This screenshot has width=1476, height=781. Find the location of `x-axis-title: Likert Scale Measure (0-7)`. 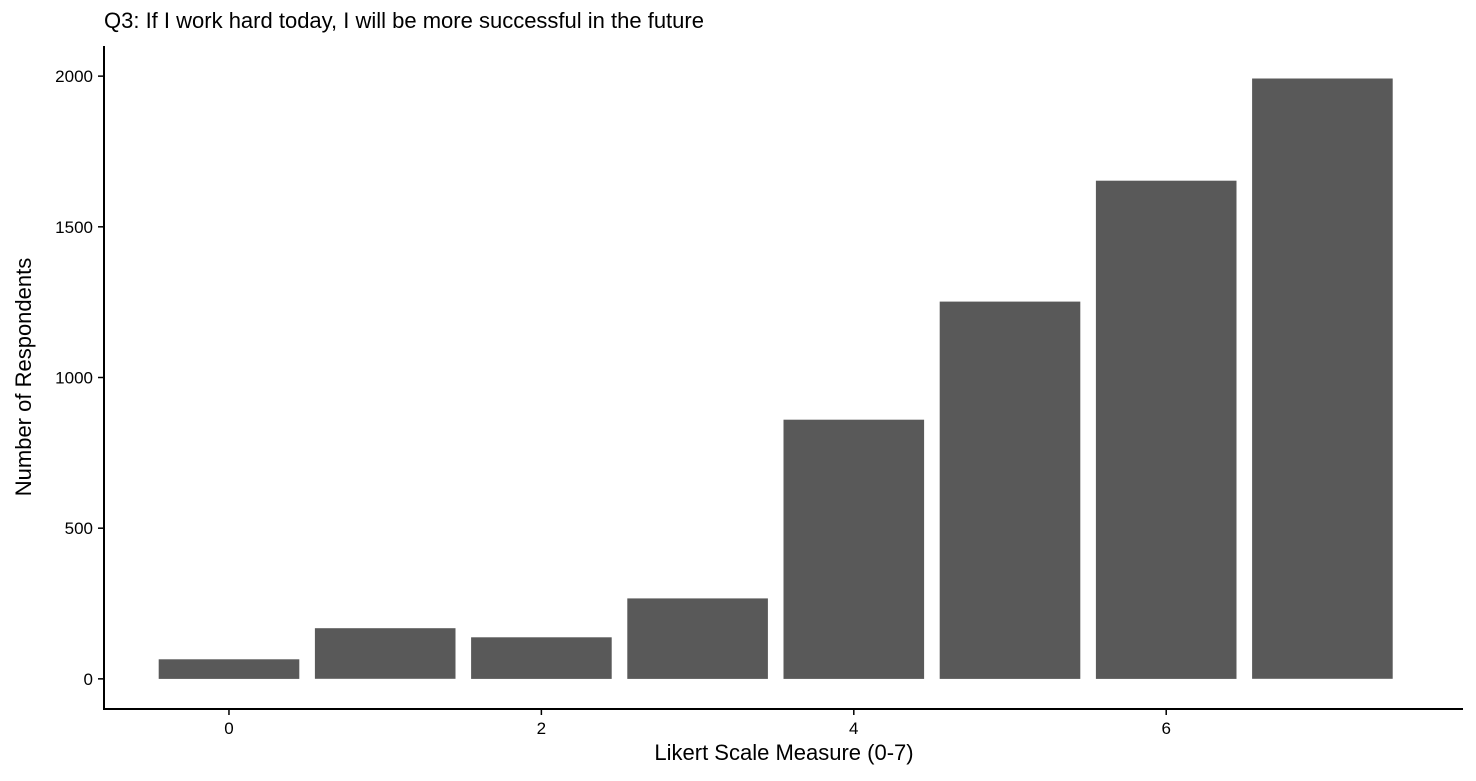

x-axis-title: Likert Scale Measure (0-7) is located at coordinates (783, 752).